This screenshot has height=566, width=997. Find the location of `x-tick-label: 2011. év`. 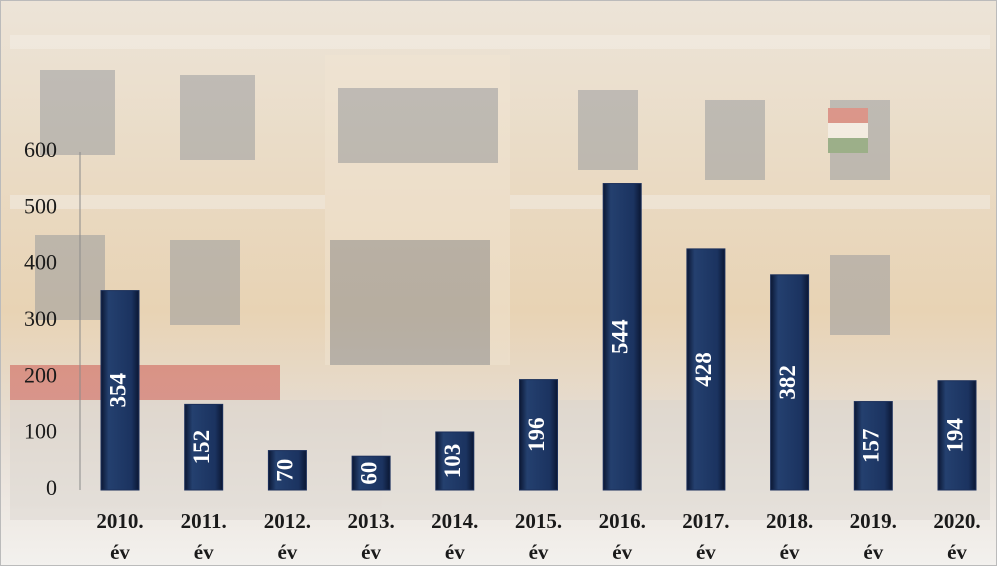

x-tick-label: 2011. év is located at coordinates (203, 536).